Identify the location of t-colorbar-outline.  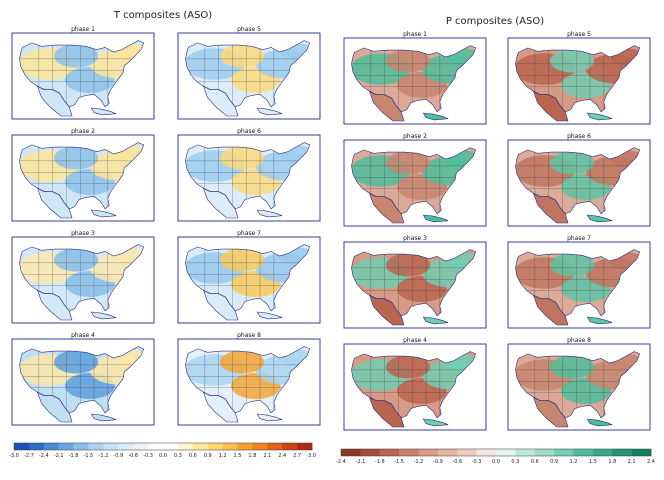
(163, 446).